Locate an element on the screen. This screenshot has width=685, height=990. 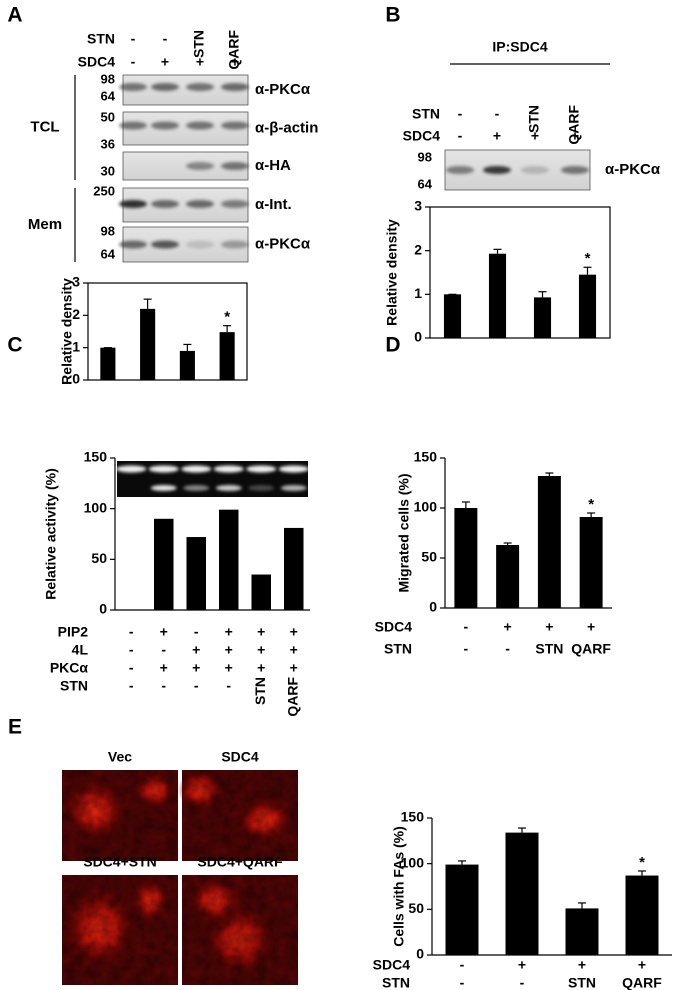
antibody-label: α-HA is located at coordinates (273, 165).